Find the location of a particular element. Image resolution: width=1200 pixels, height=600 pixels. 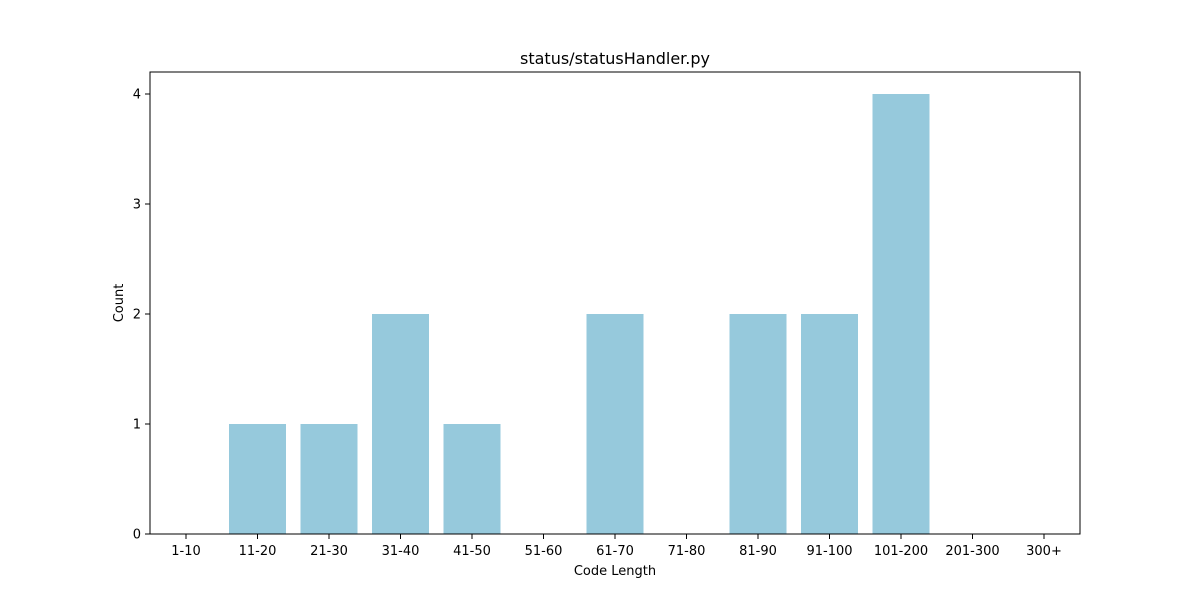

x-axis-label: Code Length is located at coordinates (615, 571).